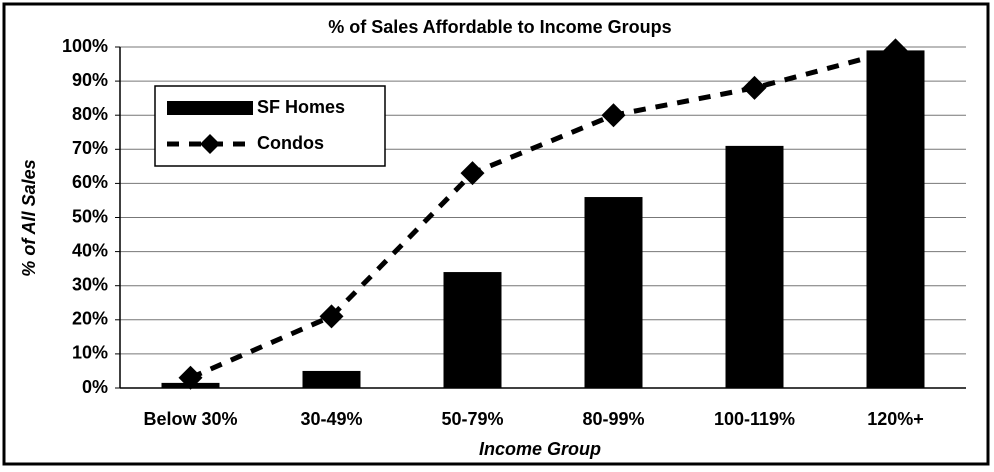  Describe the element at coordinates (270, 126) in the screenshot. I see `legend-box` at that location.